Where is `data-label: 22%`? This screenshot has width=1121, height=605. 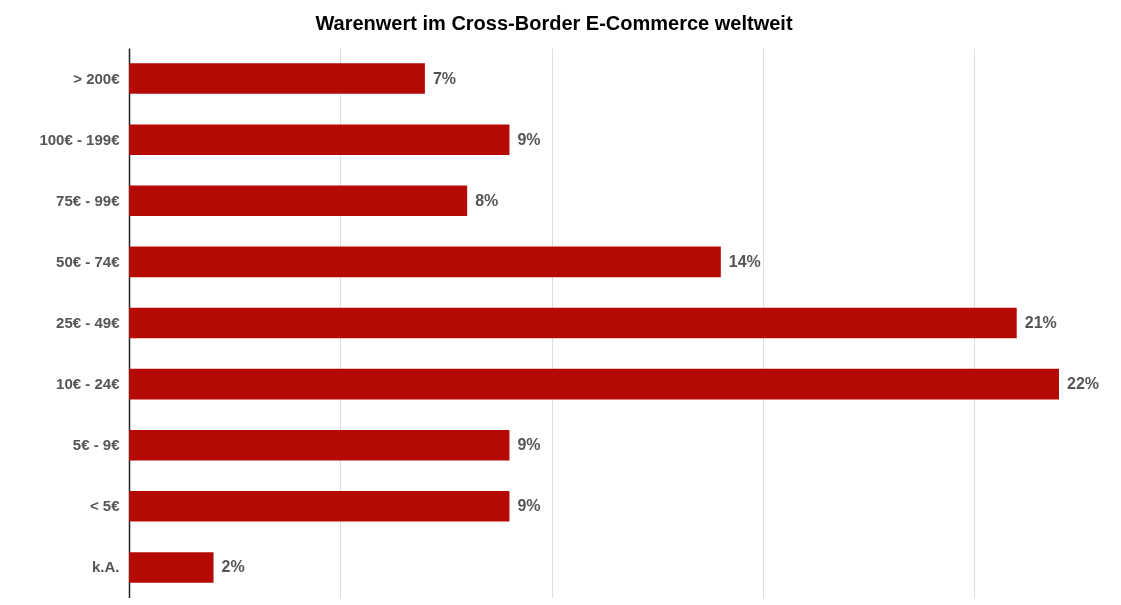
data-label: 22% is located at coordinates (1083, 384).